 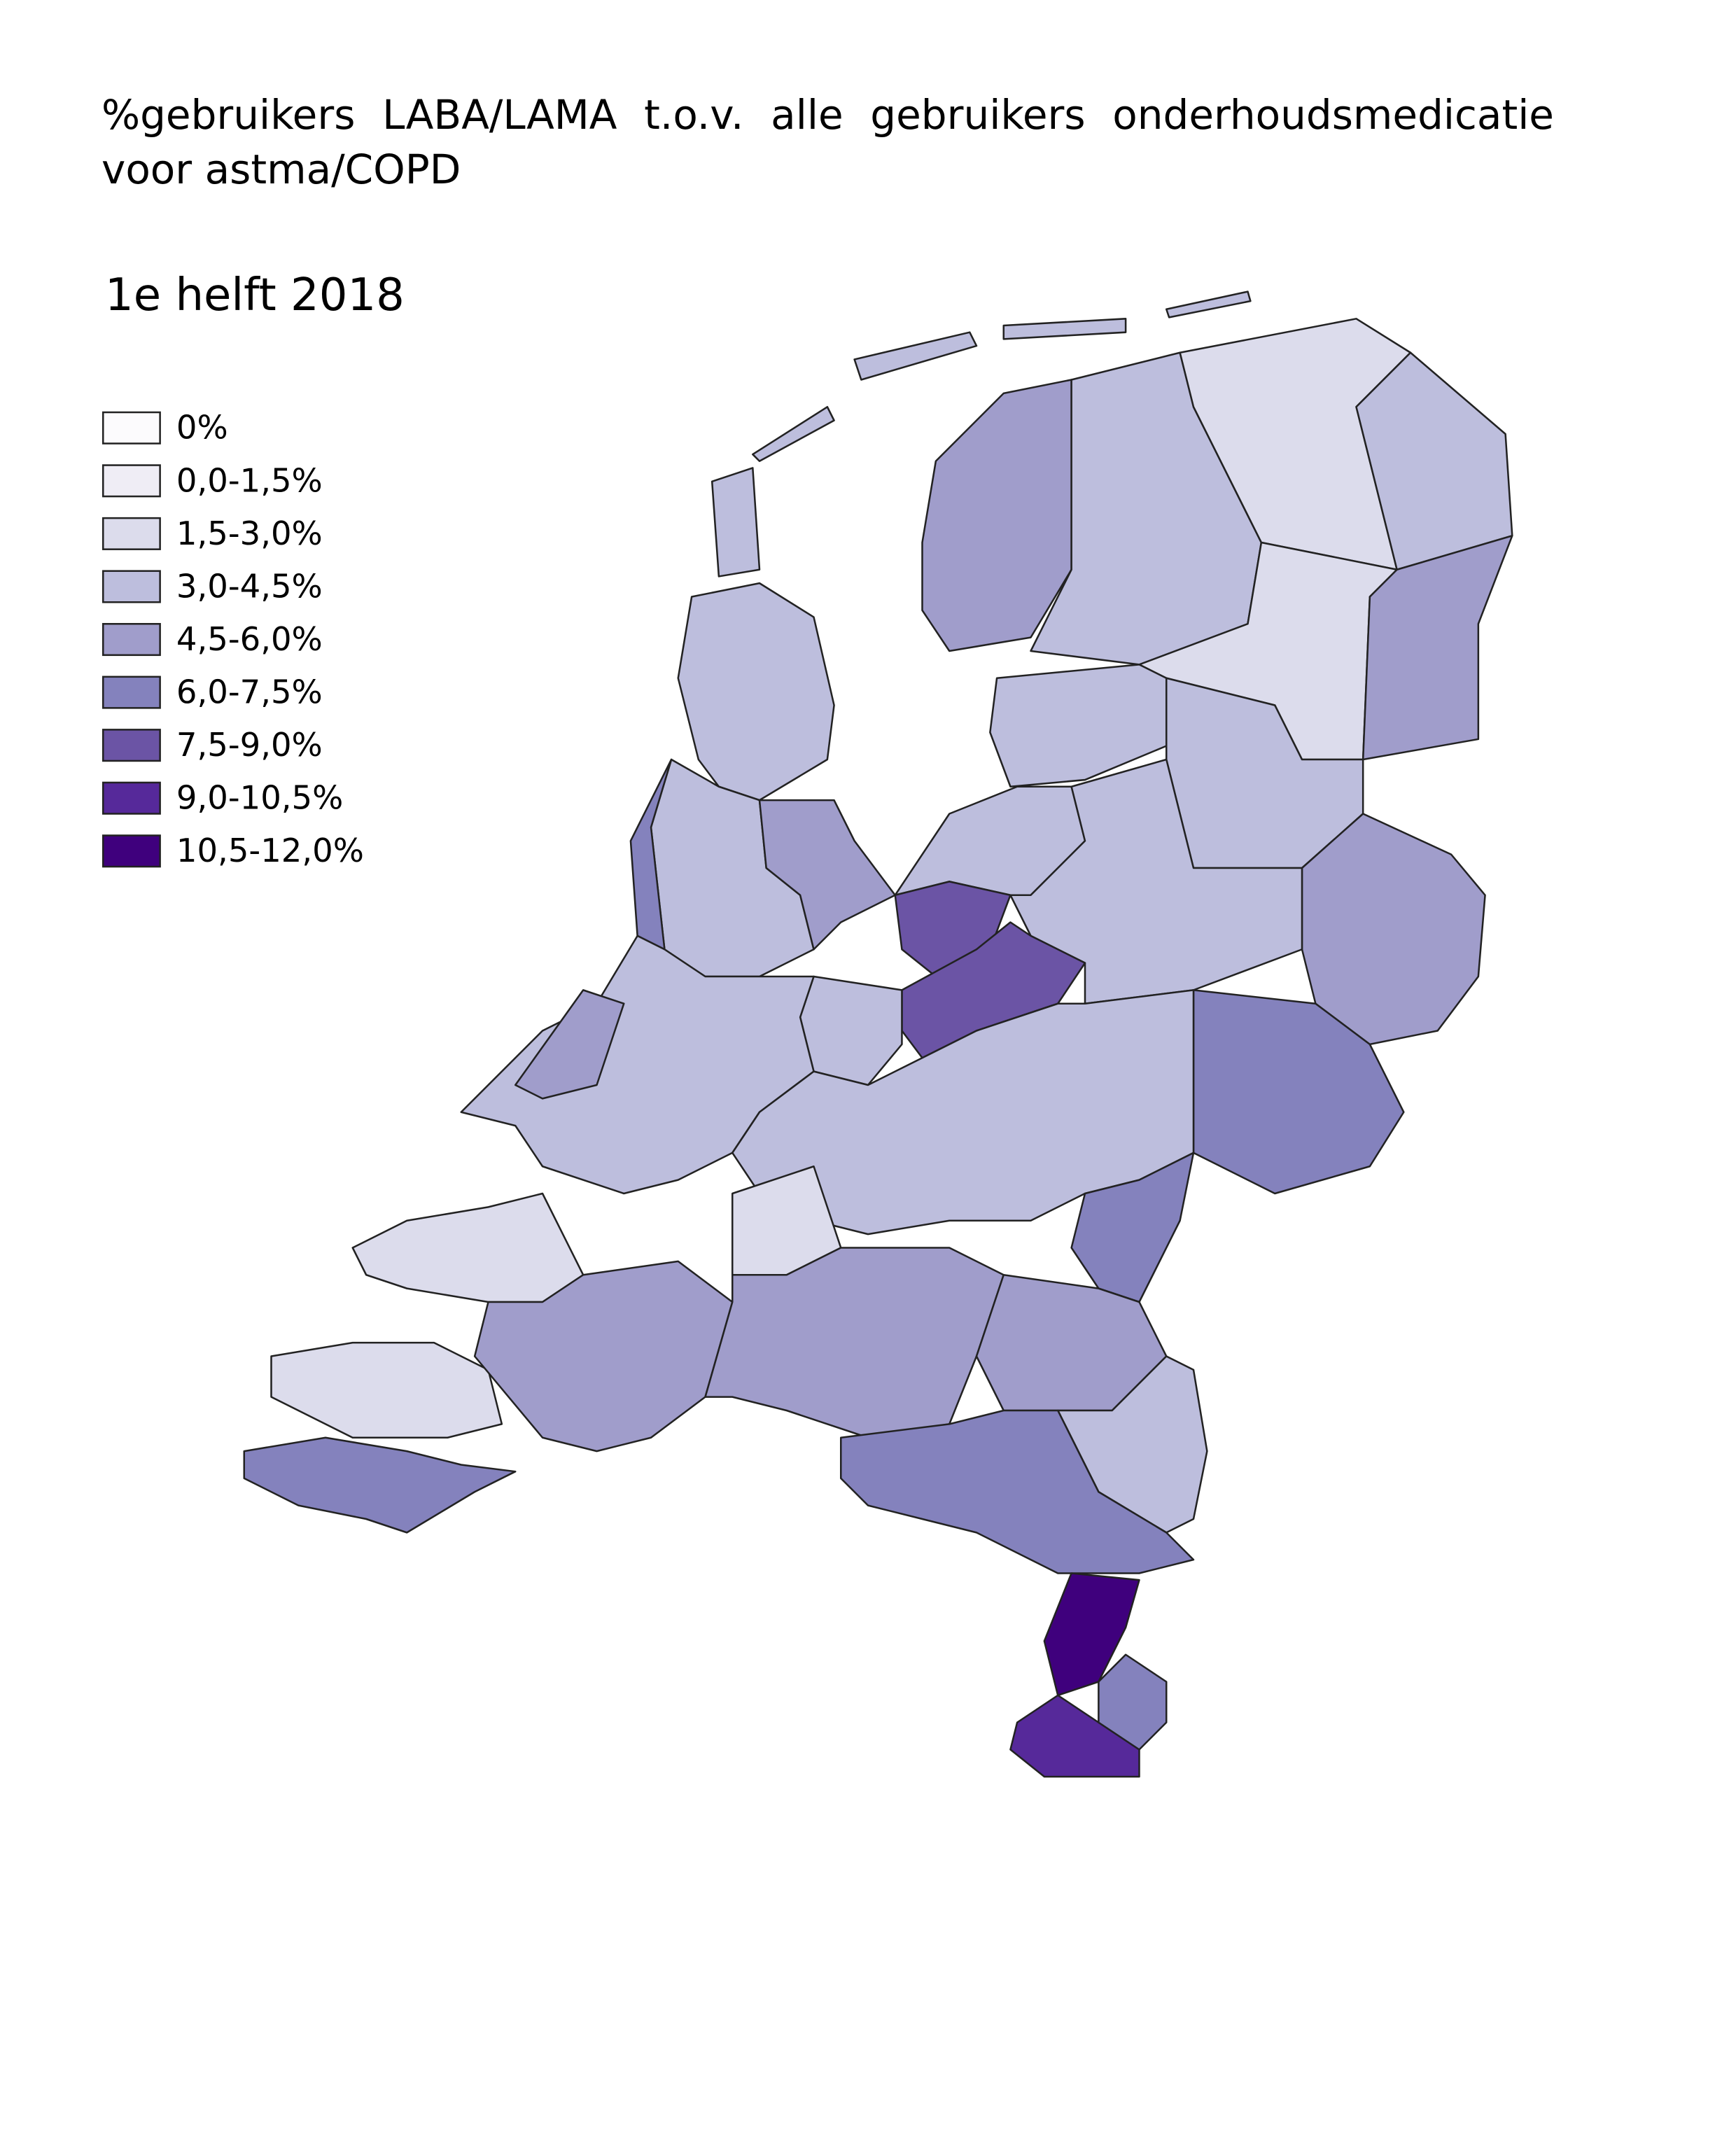 What do you see at coordinates (249, 480) in the screenshot?
I see `legend-label: 0,0-1,5%` at bounding box center [249, 480].